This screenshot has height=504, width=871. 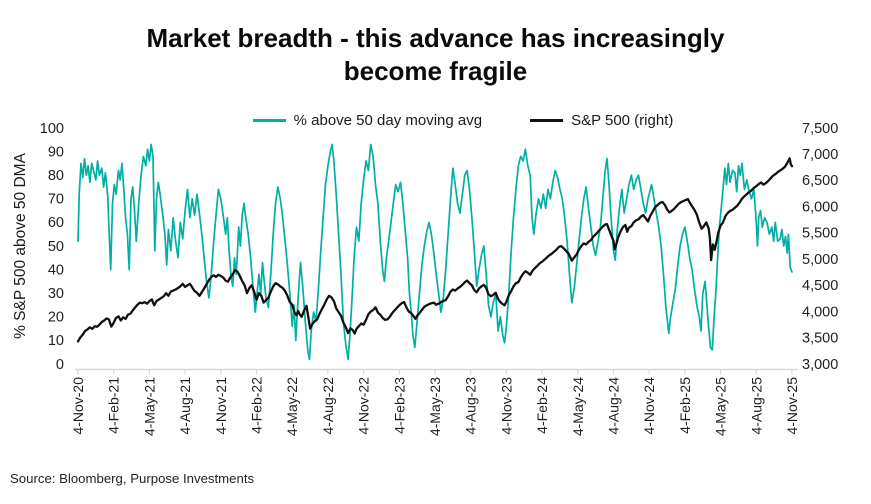 I want to click on right-axis-tick-label: 4,500, so click(x=820, y=286).